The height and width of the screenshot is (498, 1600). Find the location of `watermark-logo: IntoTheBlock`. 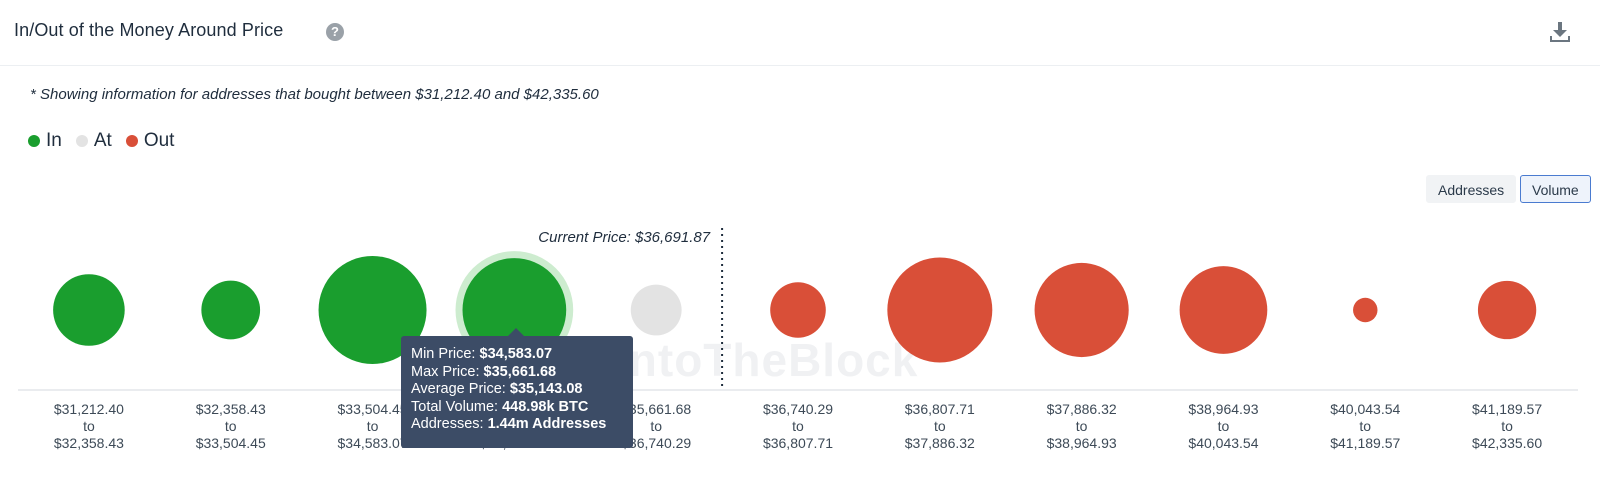

watermark-logo: IntoTheBlock is located at coordinates (767, 360).